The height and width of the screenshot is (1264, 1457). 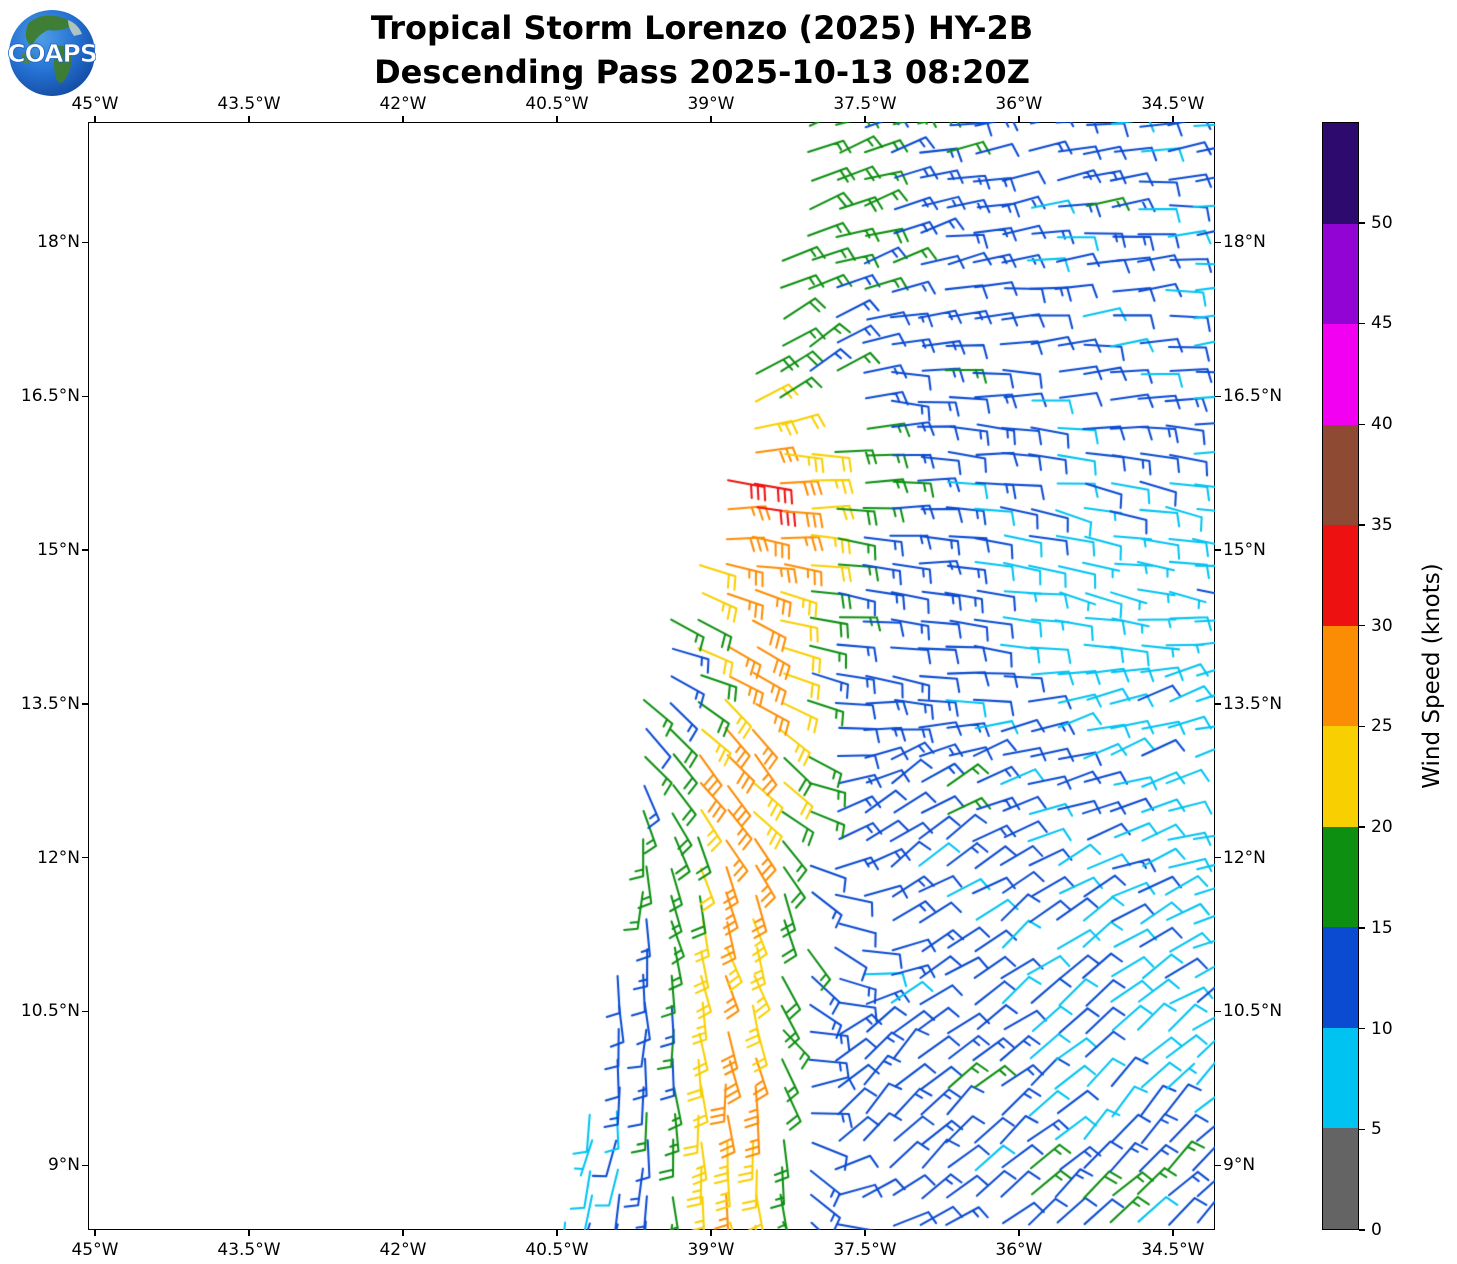 I want to click on y-tick-label-right: 9°N, so click(x=1239, y=1165).